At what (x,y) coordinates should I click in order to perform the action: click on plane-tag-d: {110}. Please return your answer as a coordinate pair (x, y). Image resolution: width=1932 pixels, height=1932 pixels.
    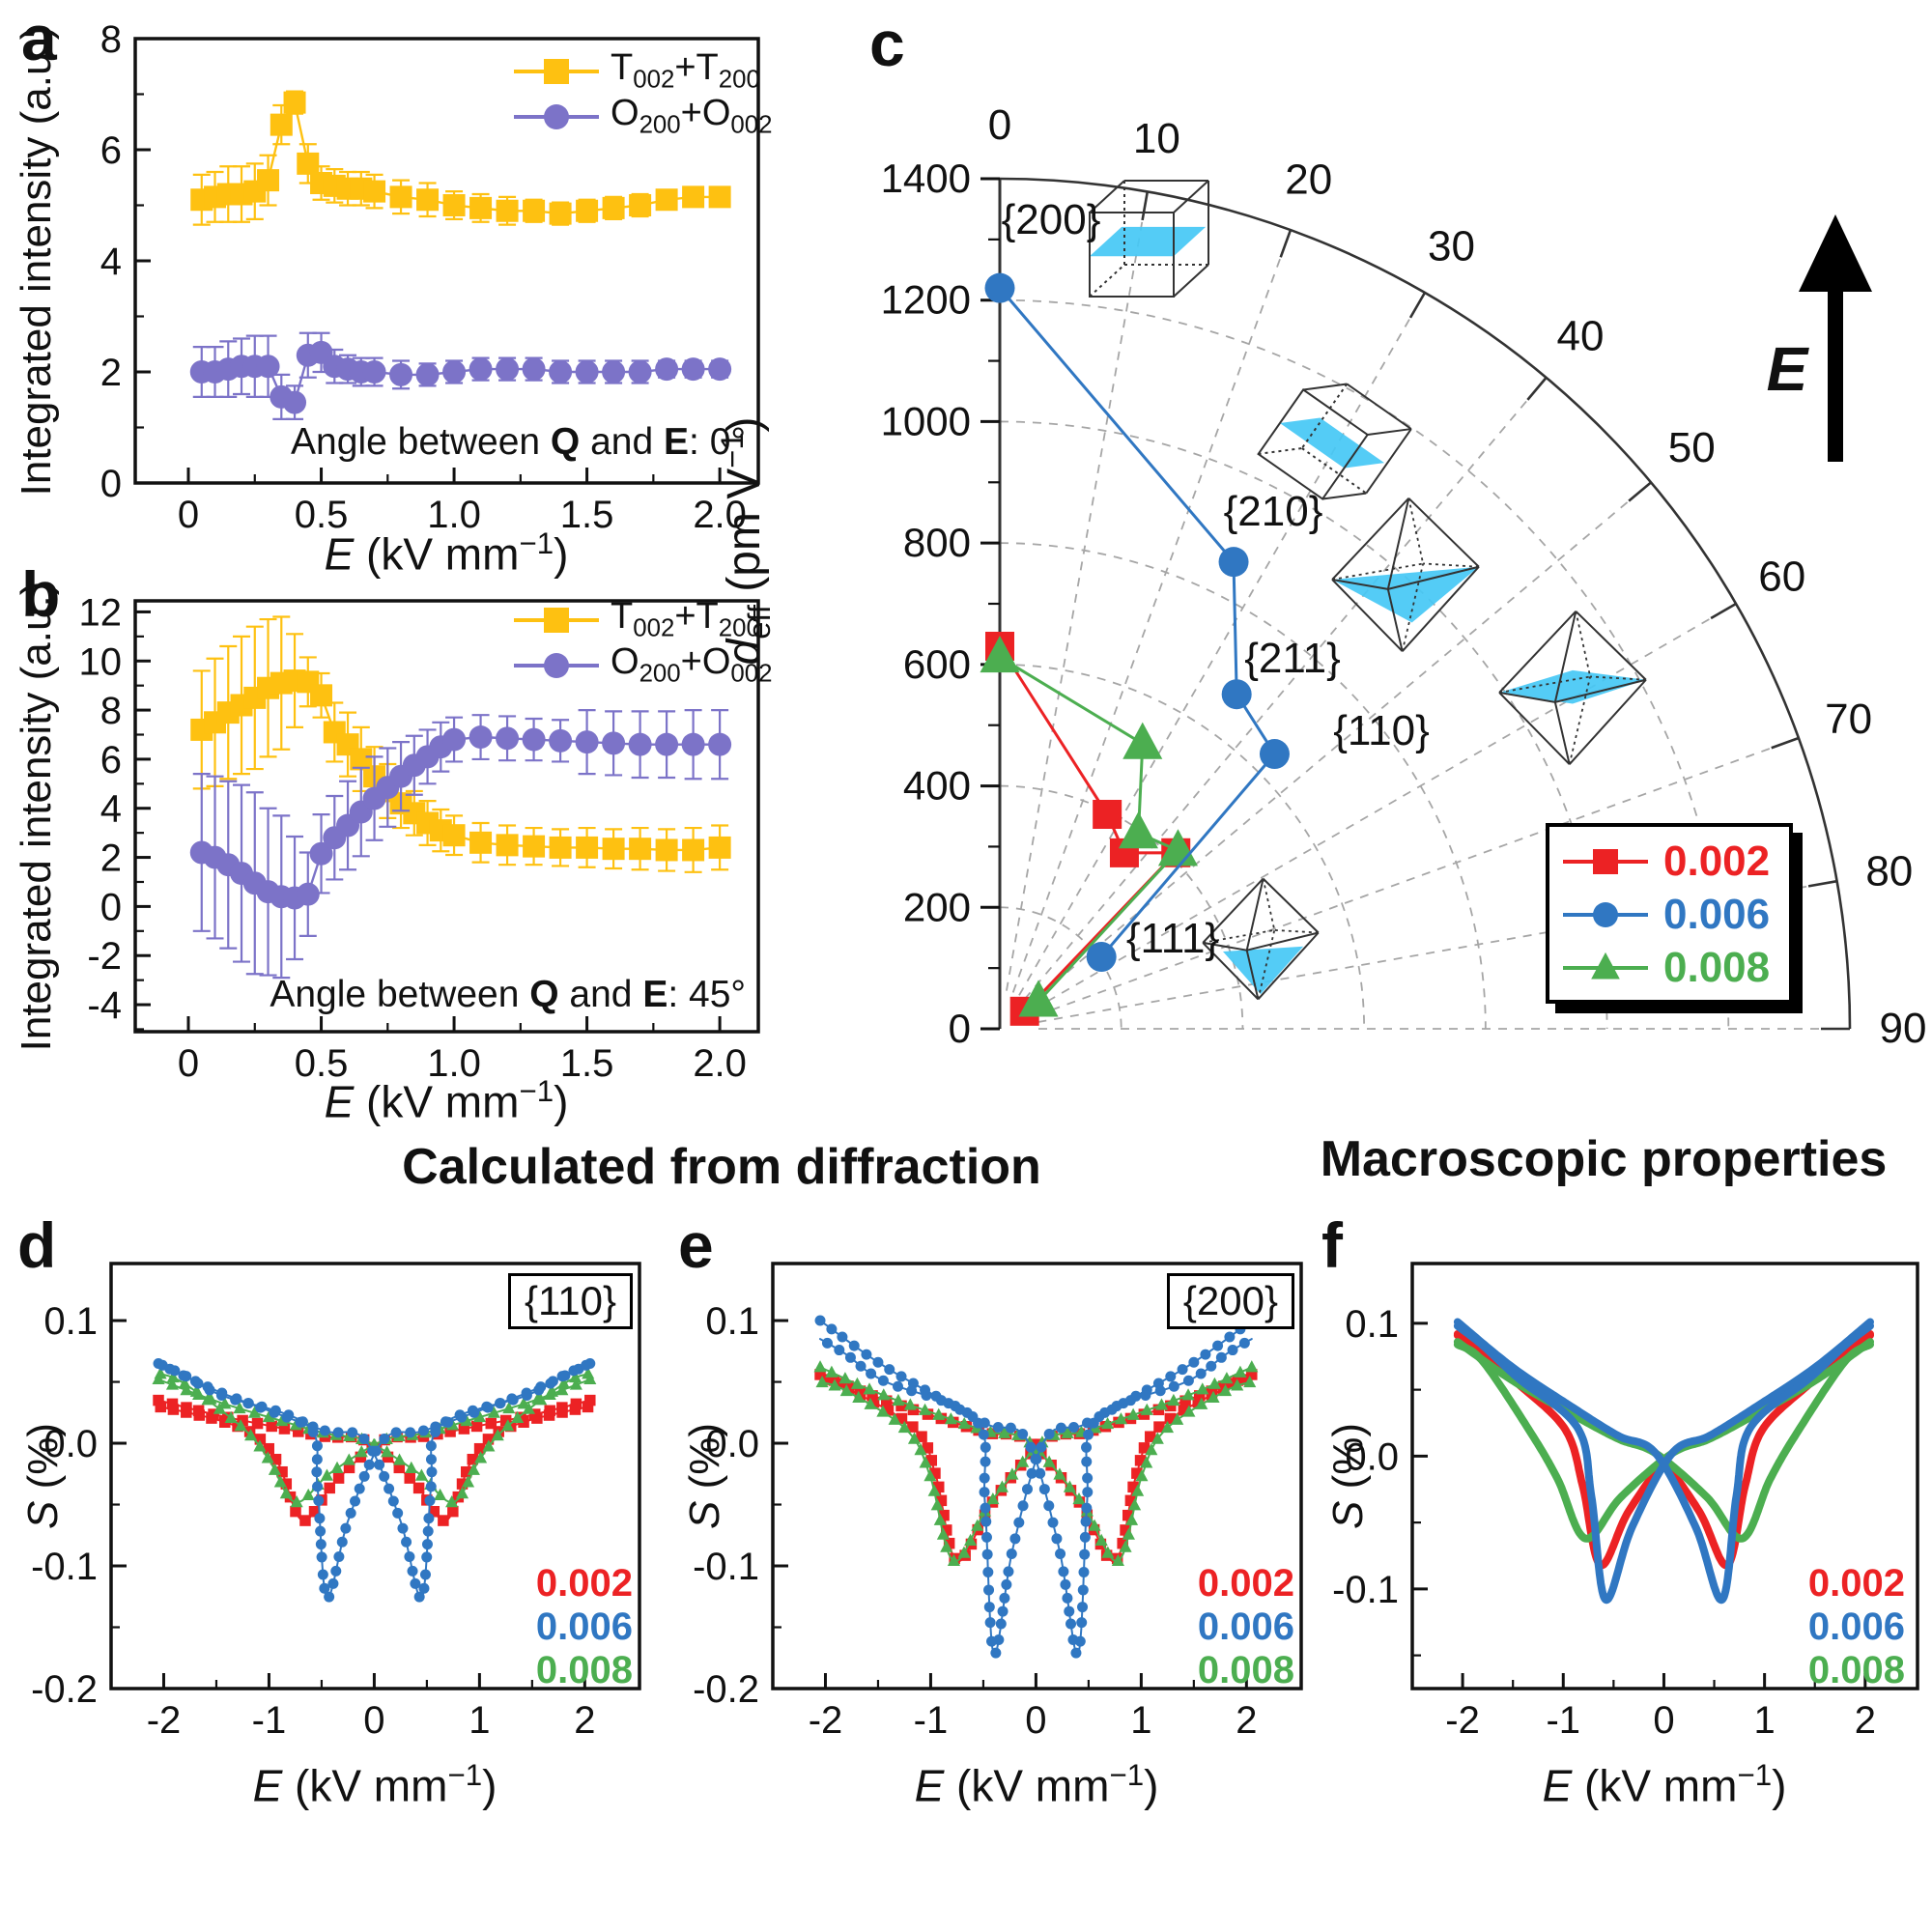
    Looking at the image, I should click on (570, 1301).